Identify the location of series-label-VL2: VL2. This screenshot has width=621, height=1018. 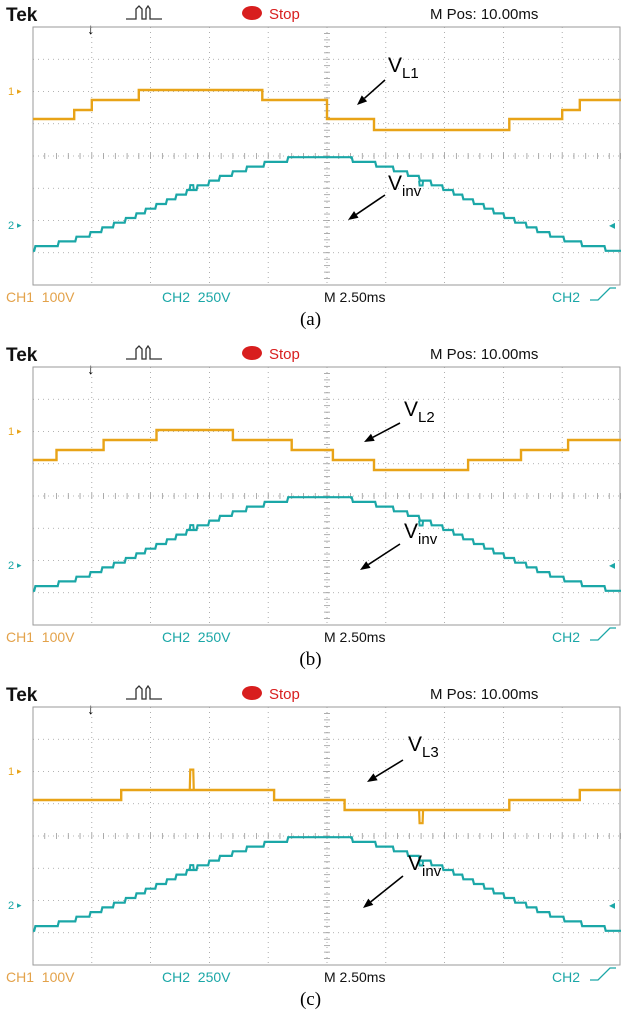
(419, 412).